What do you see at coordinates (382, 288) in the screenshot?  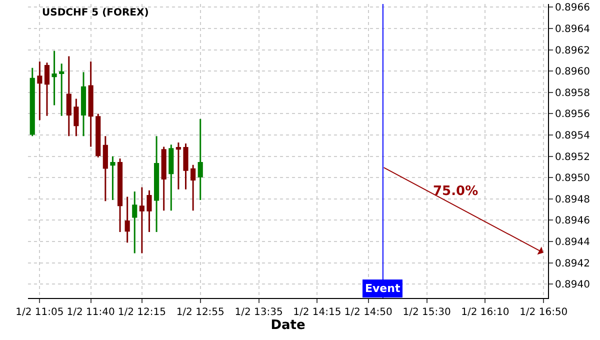 I see `ref-line-label: Event` at bounding box center [382, 288].